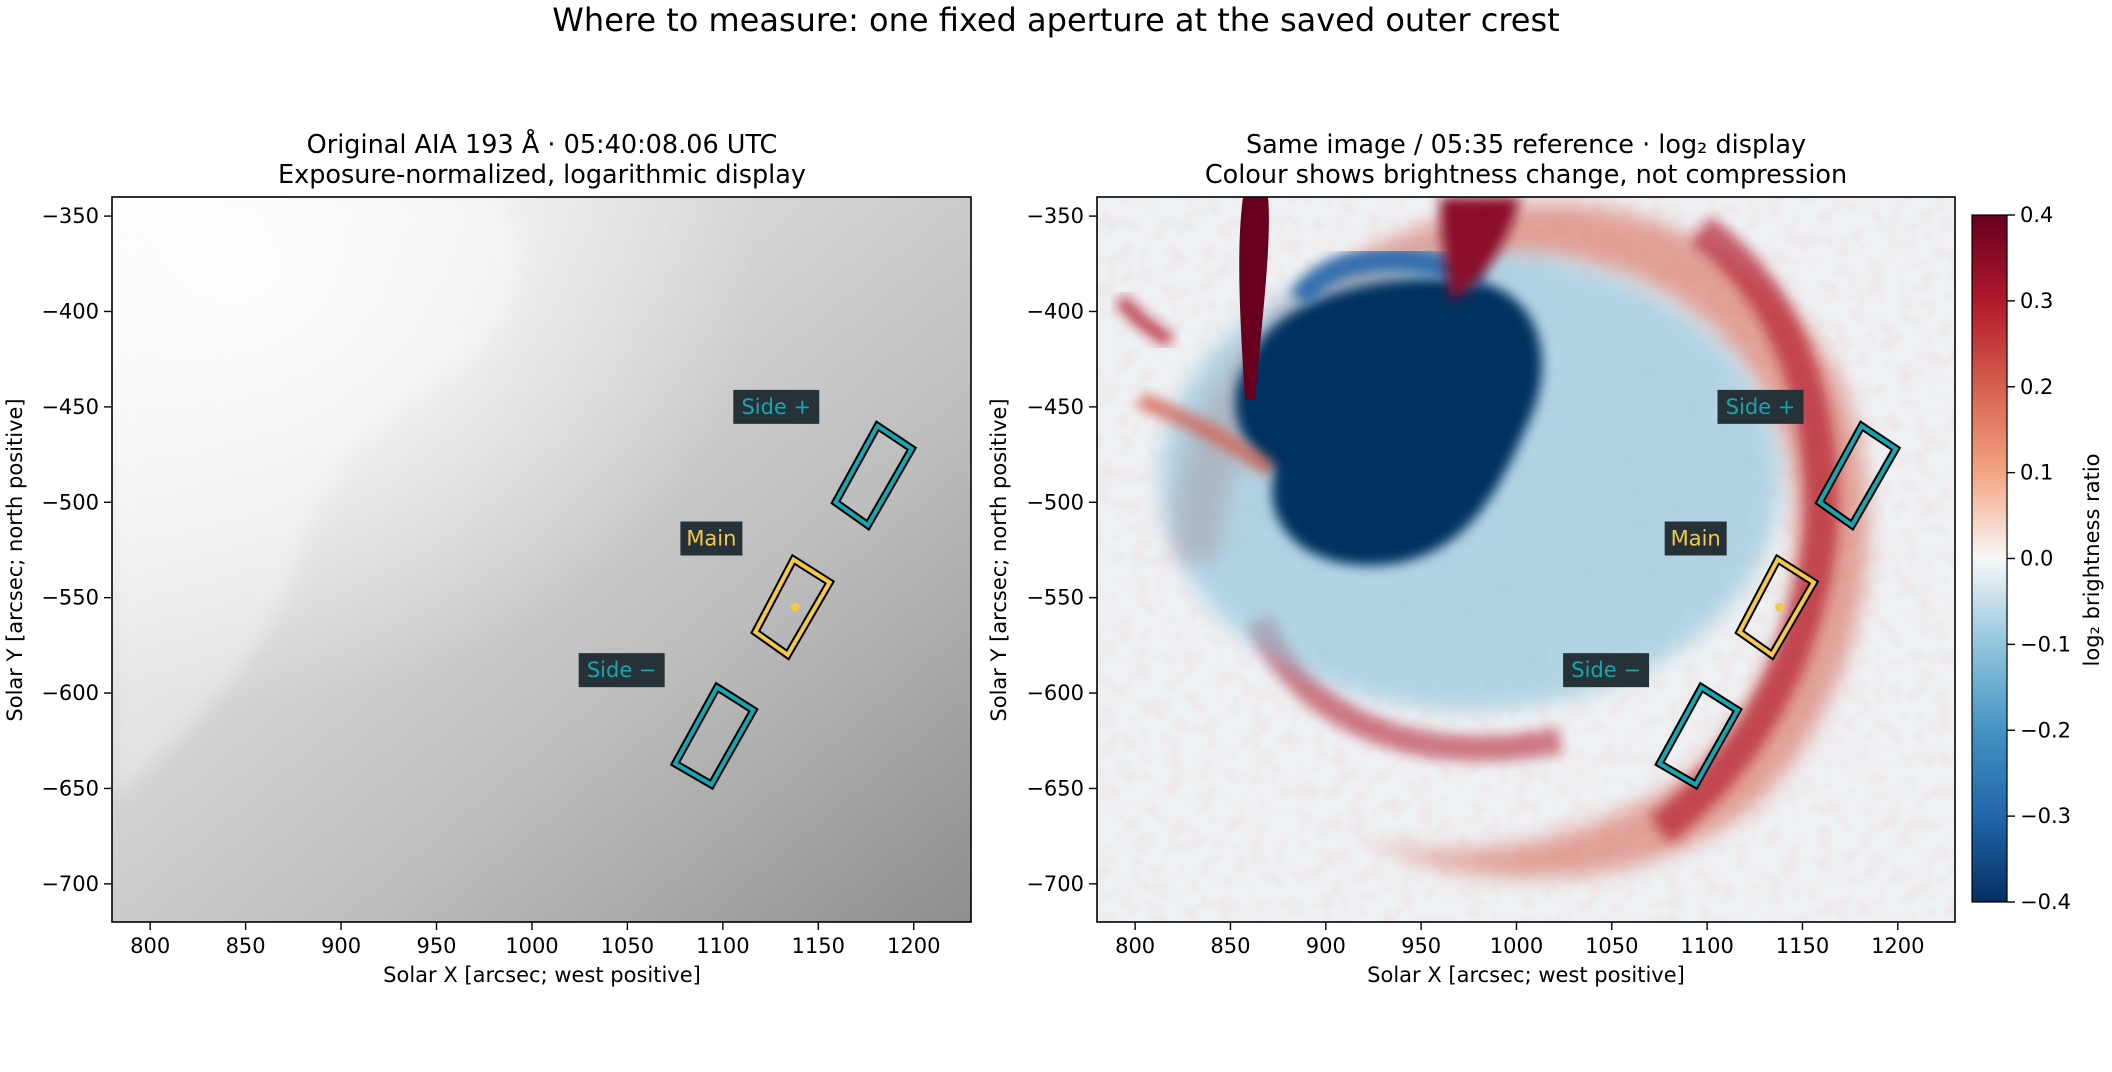 The width and height of the screenshot is (2112, 1072). What do you see at coordinates (542, 975) in the screenshot?
I see `panel-left-xlabel: Solar X [arcsec; west positive]` at bounding box center [542, 975].